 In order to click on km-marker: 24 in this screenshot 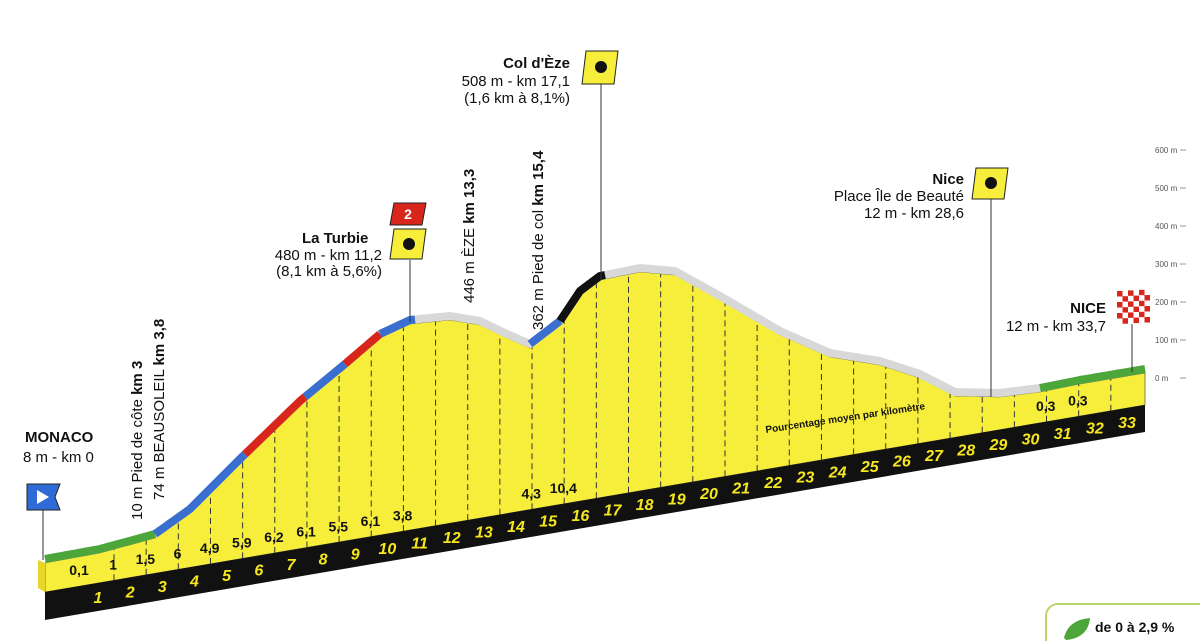, I will do `click(837, 472)`.